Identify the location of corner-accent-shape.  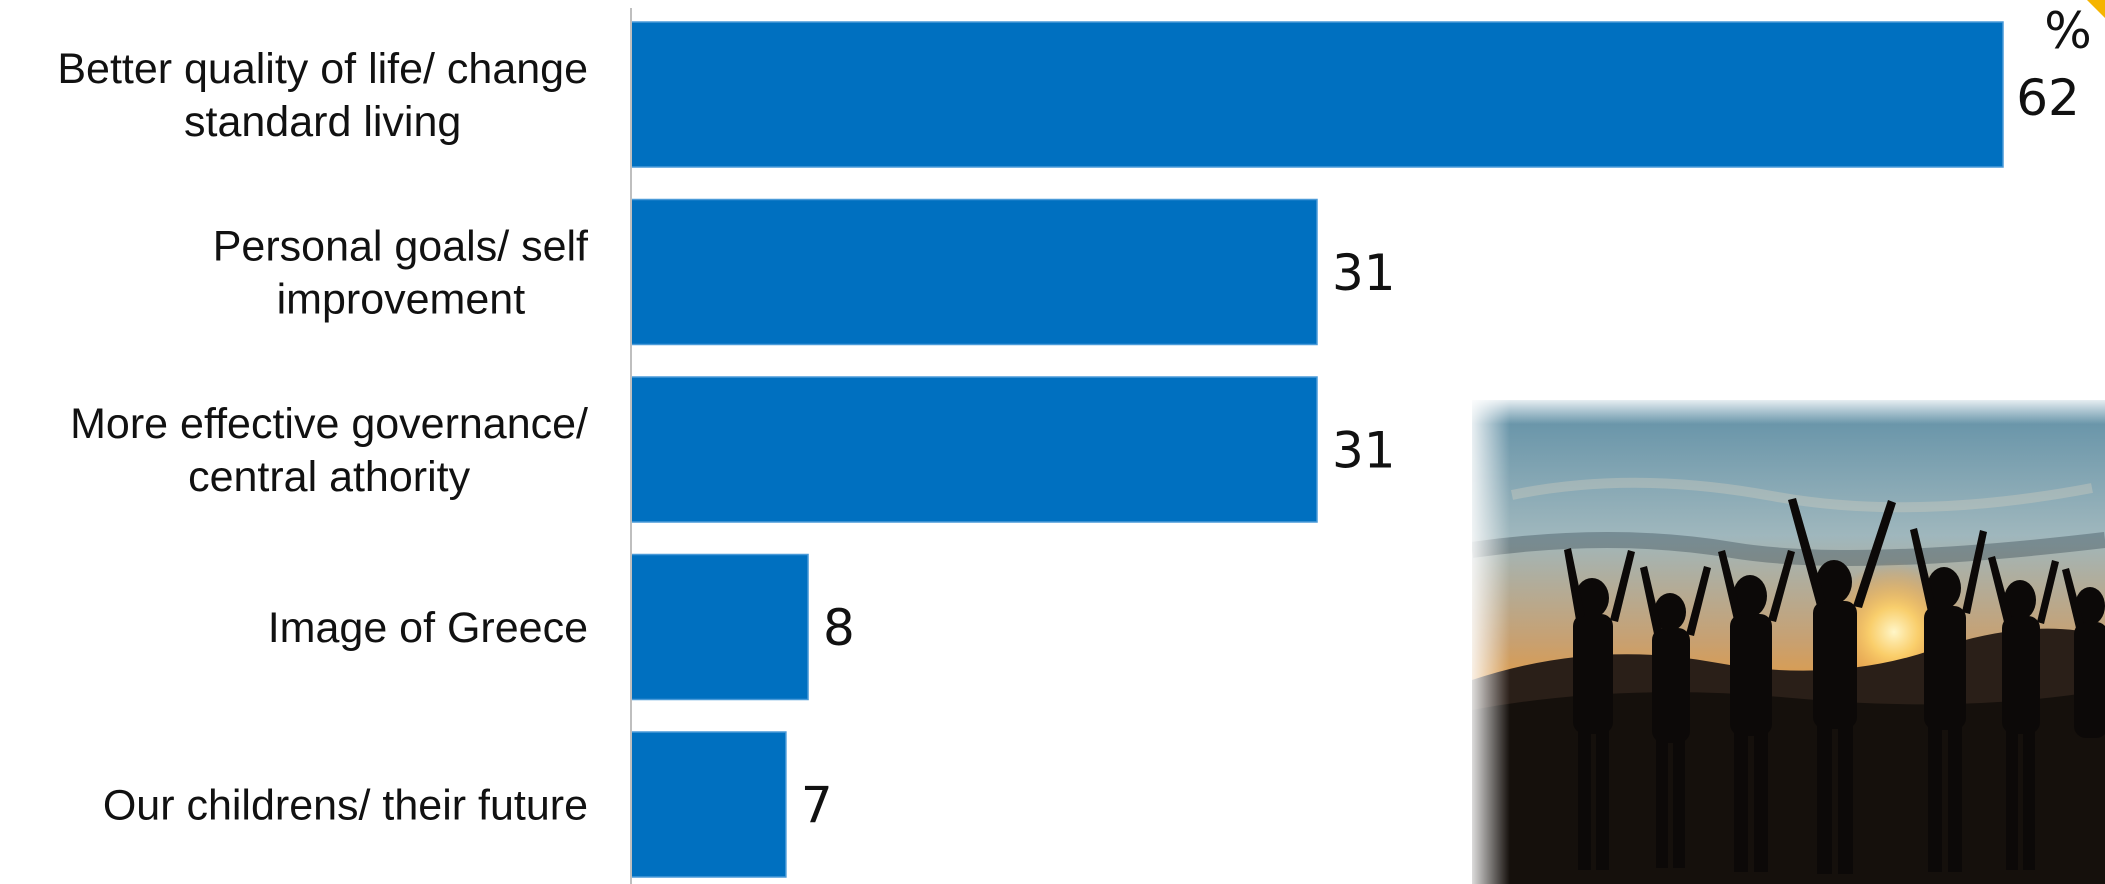
(2093, 12).